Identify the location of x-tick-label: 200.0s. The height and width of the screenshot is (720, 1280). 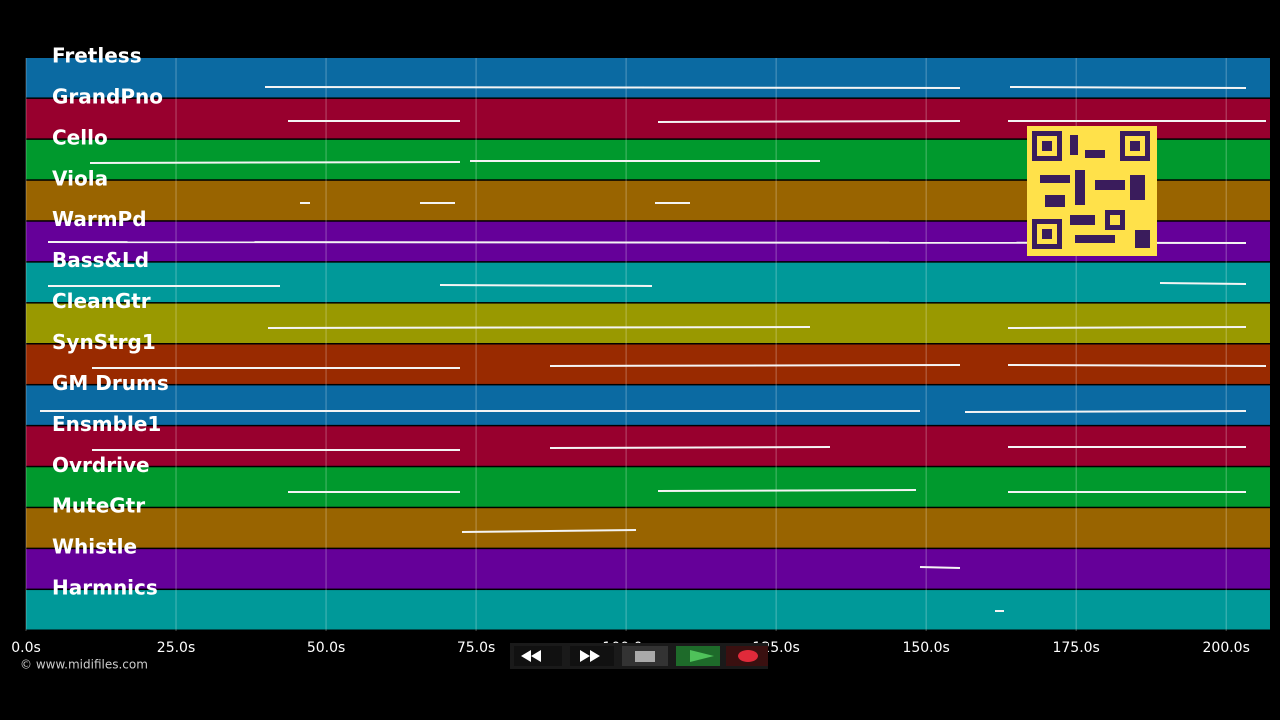
(1226, 648).